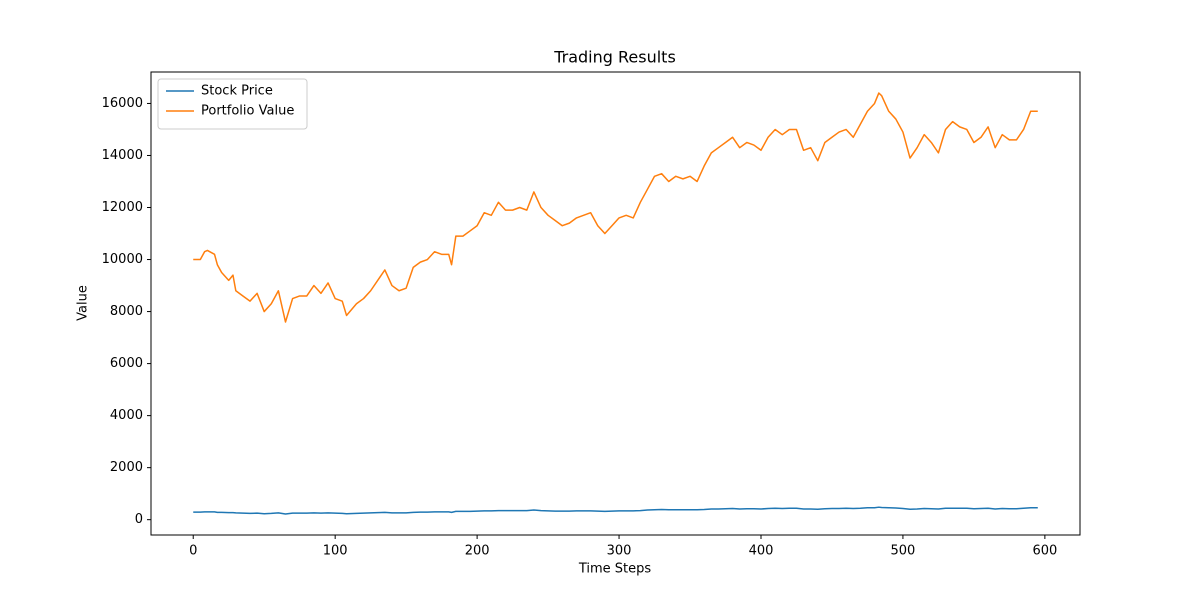 This screenshot has height=600, width=1200. I want to click on x-tick-label: 600, so click(1044, 551).